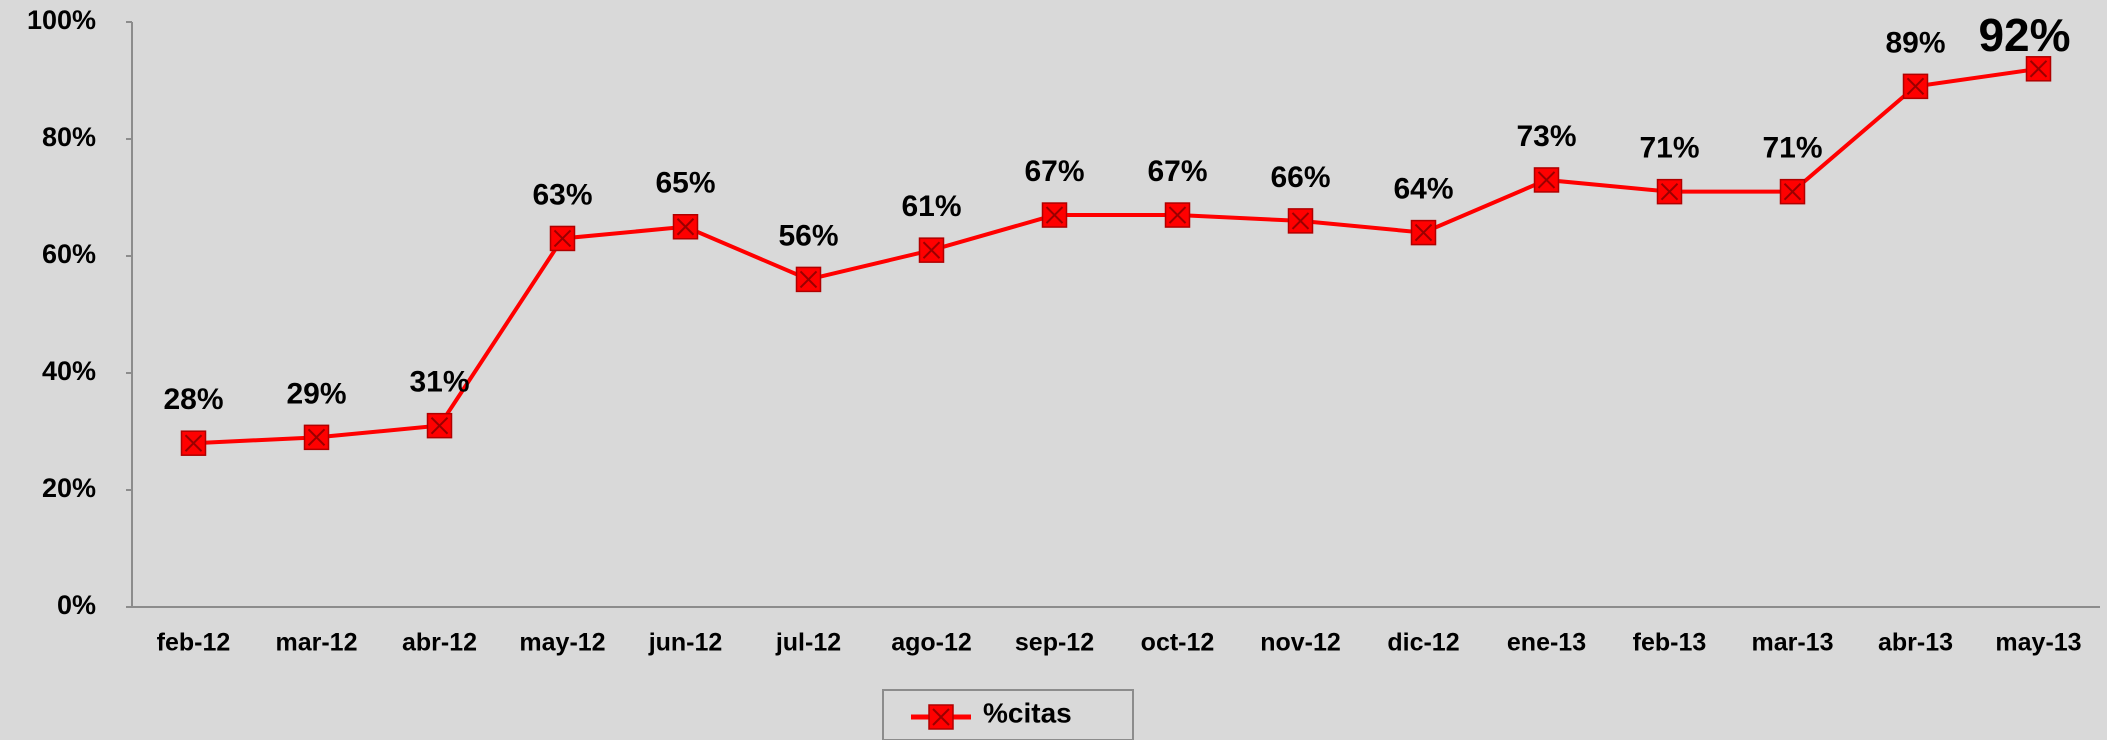 Image resolution: width=2107 pixels, height=740 pixels. I want to click on x-tick-label: oct-12, so click(1178, 643).